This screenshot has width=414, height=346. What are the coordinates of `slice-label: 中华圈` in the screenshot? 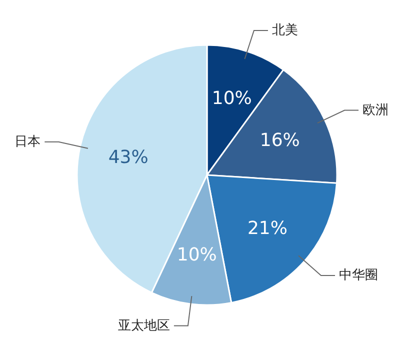 It's located at (358, 276).